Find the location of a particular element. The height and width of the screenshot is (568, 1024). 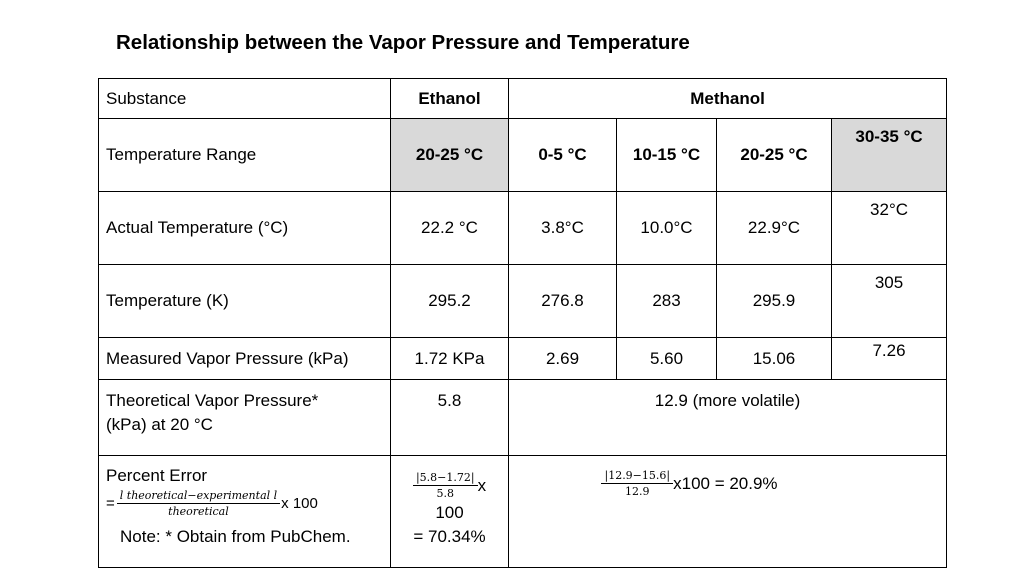

cell-ethanol-percent-error: |5.8−1.72| 5.8 x 100 = 70.34% is located at coordinates (449, 511).